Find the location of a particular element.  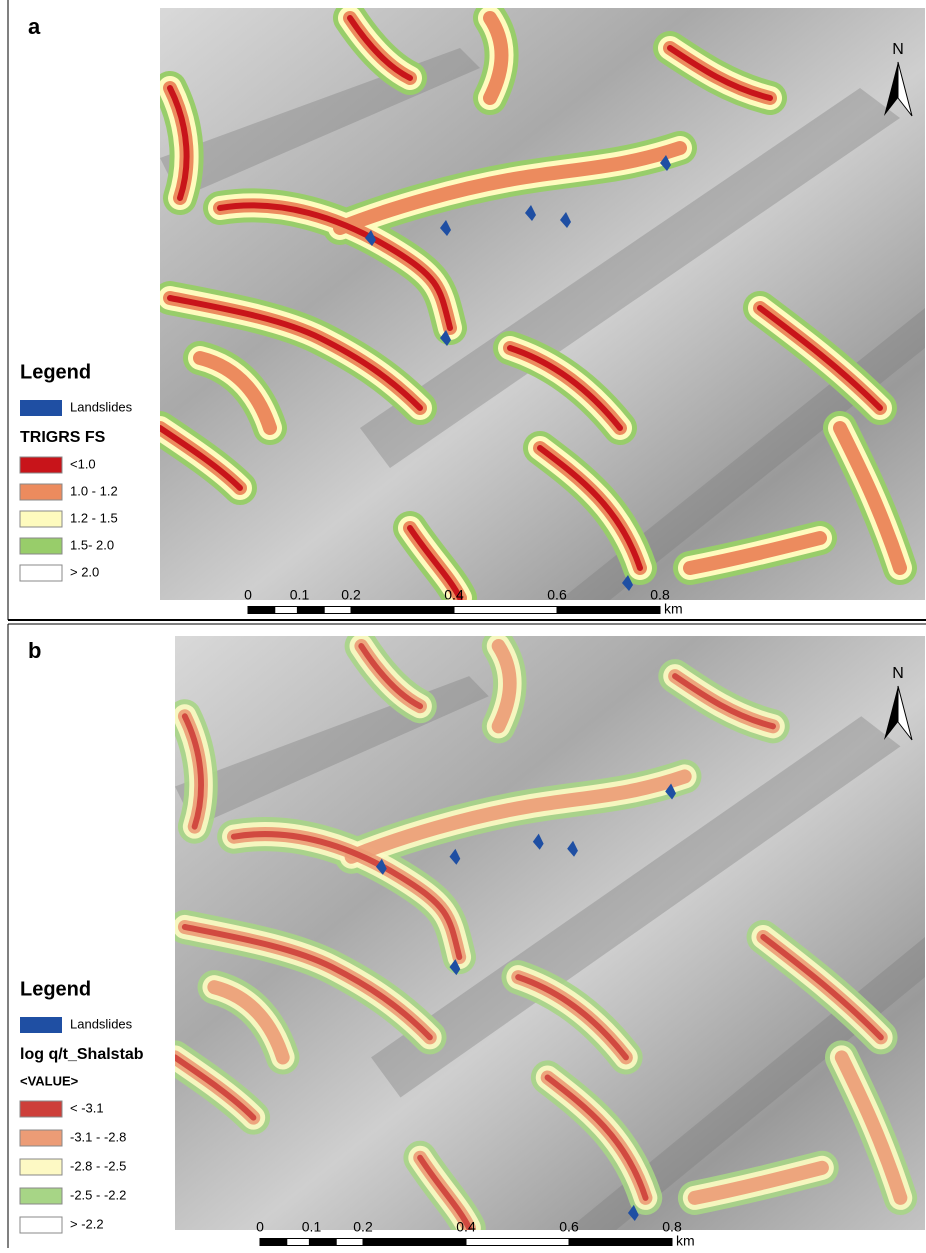

north-label: N is located at coordinates (898, 673).